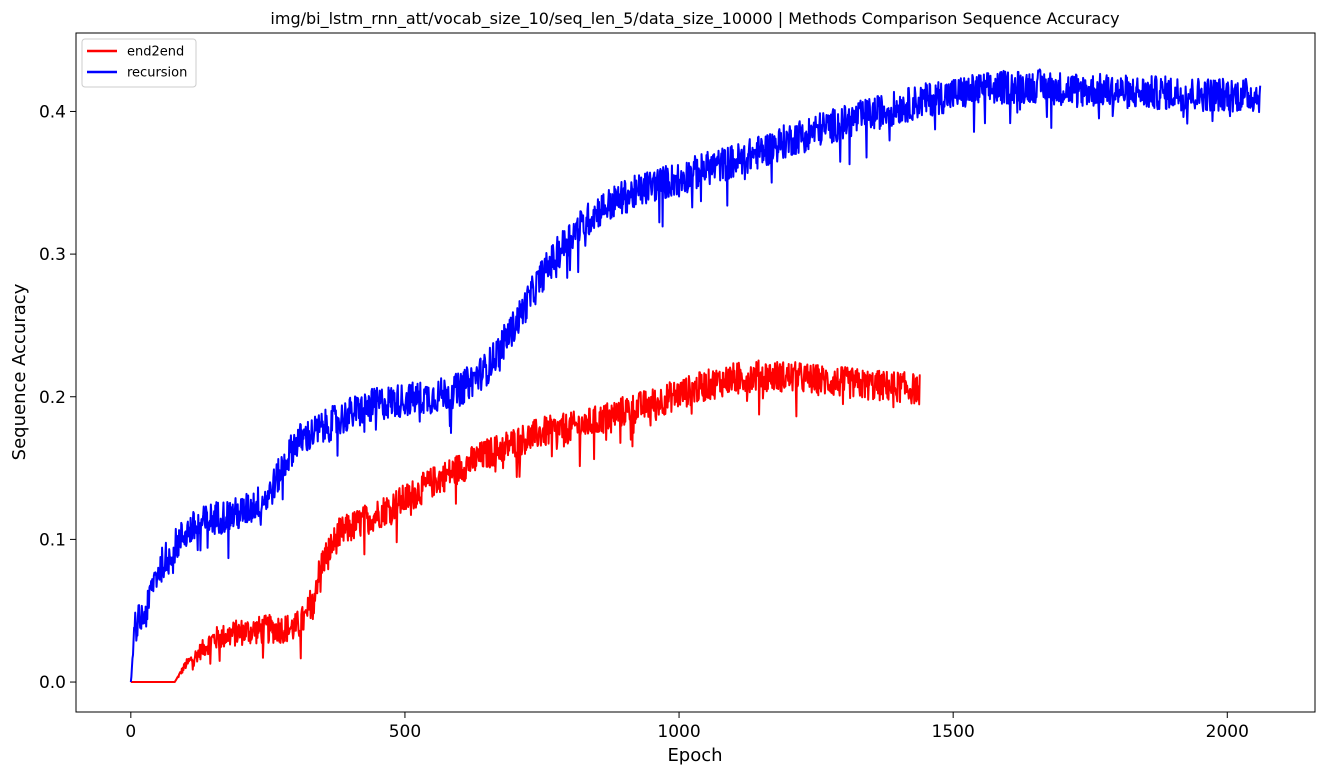 This screenshot has width=1325, height=775. Describe the element at coordinates (19, 371) in the screenshot. I see `y-axis-label: Sequence Accuracy` at that location.